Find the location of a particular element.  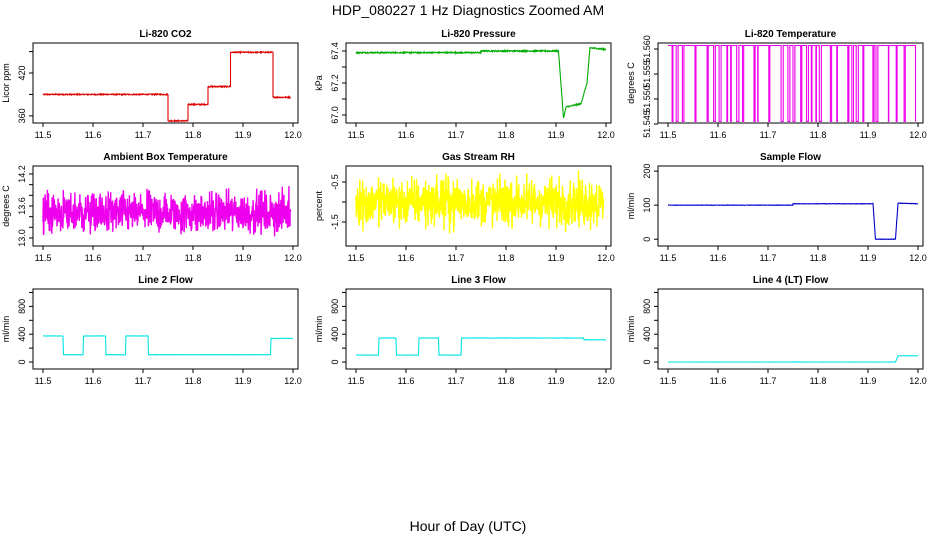

y-tick-label: 51.555 is located at coordinates (647, 74).